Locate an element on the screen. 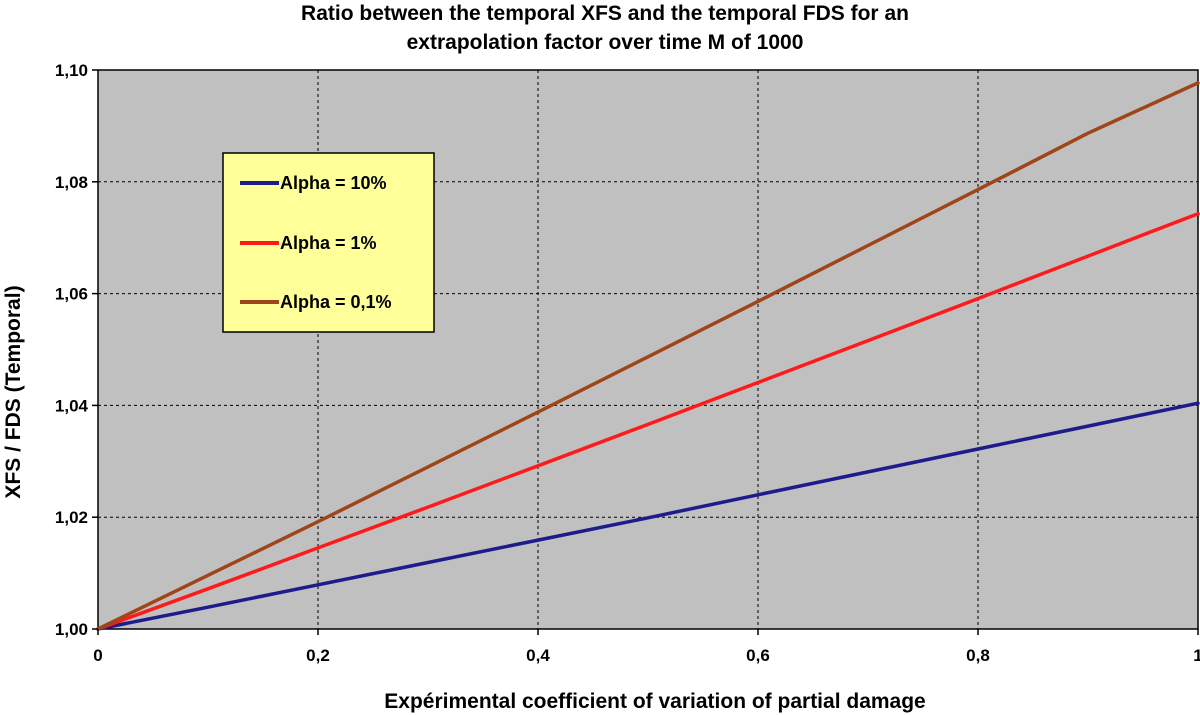  y-tick-label: 1,04 is located at coordinates (72, 405).